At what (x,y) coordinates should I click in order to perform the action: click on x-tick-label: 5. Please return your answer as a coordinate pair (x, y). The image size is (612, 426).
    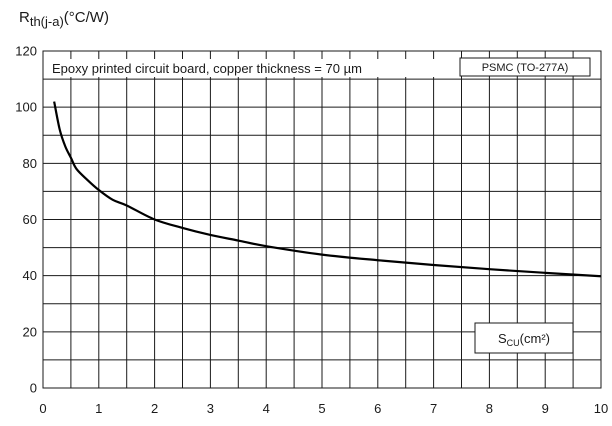
    Looking at the image, I should click on (321, 408).